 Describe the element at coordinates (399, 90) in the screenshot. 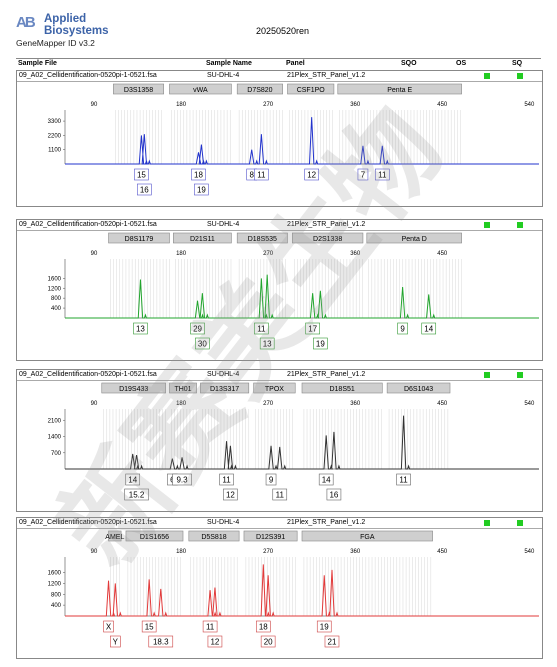

I see `locus-label: Penta E` at that location.